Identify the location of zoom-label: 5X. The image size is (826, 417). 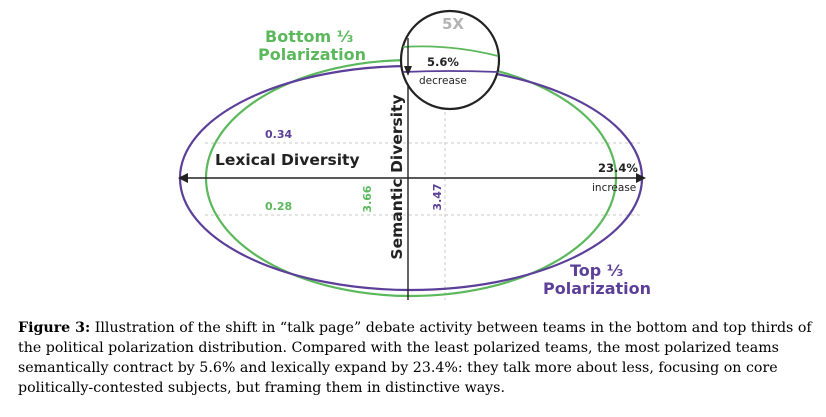
(453, 24).